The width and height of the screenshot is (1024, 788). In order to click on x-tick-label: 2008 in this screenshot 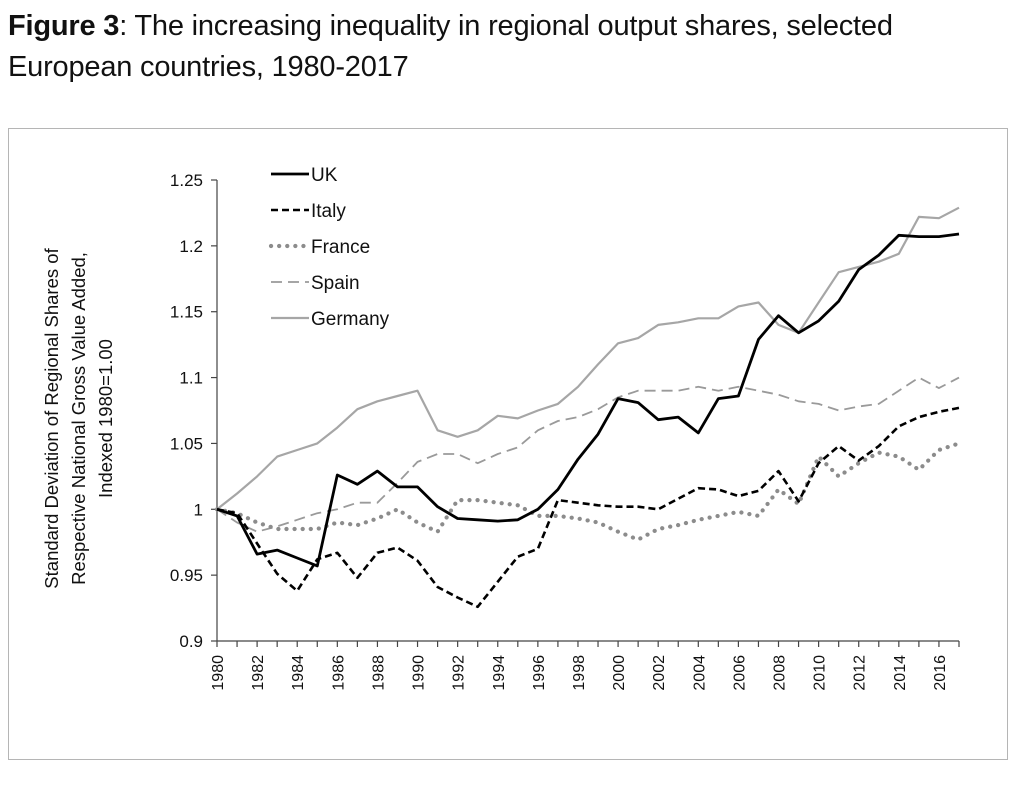, I will do `click(780, 673)`.